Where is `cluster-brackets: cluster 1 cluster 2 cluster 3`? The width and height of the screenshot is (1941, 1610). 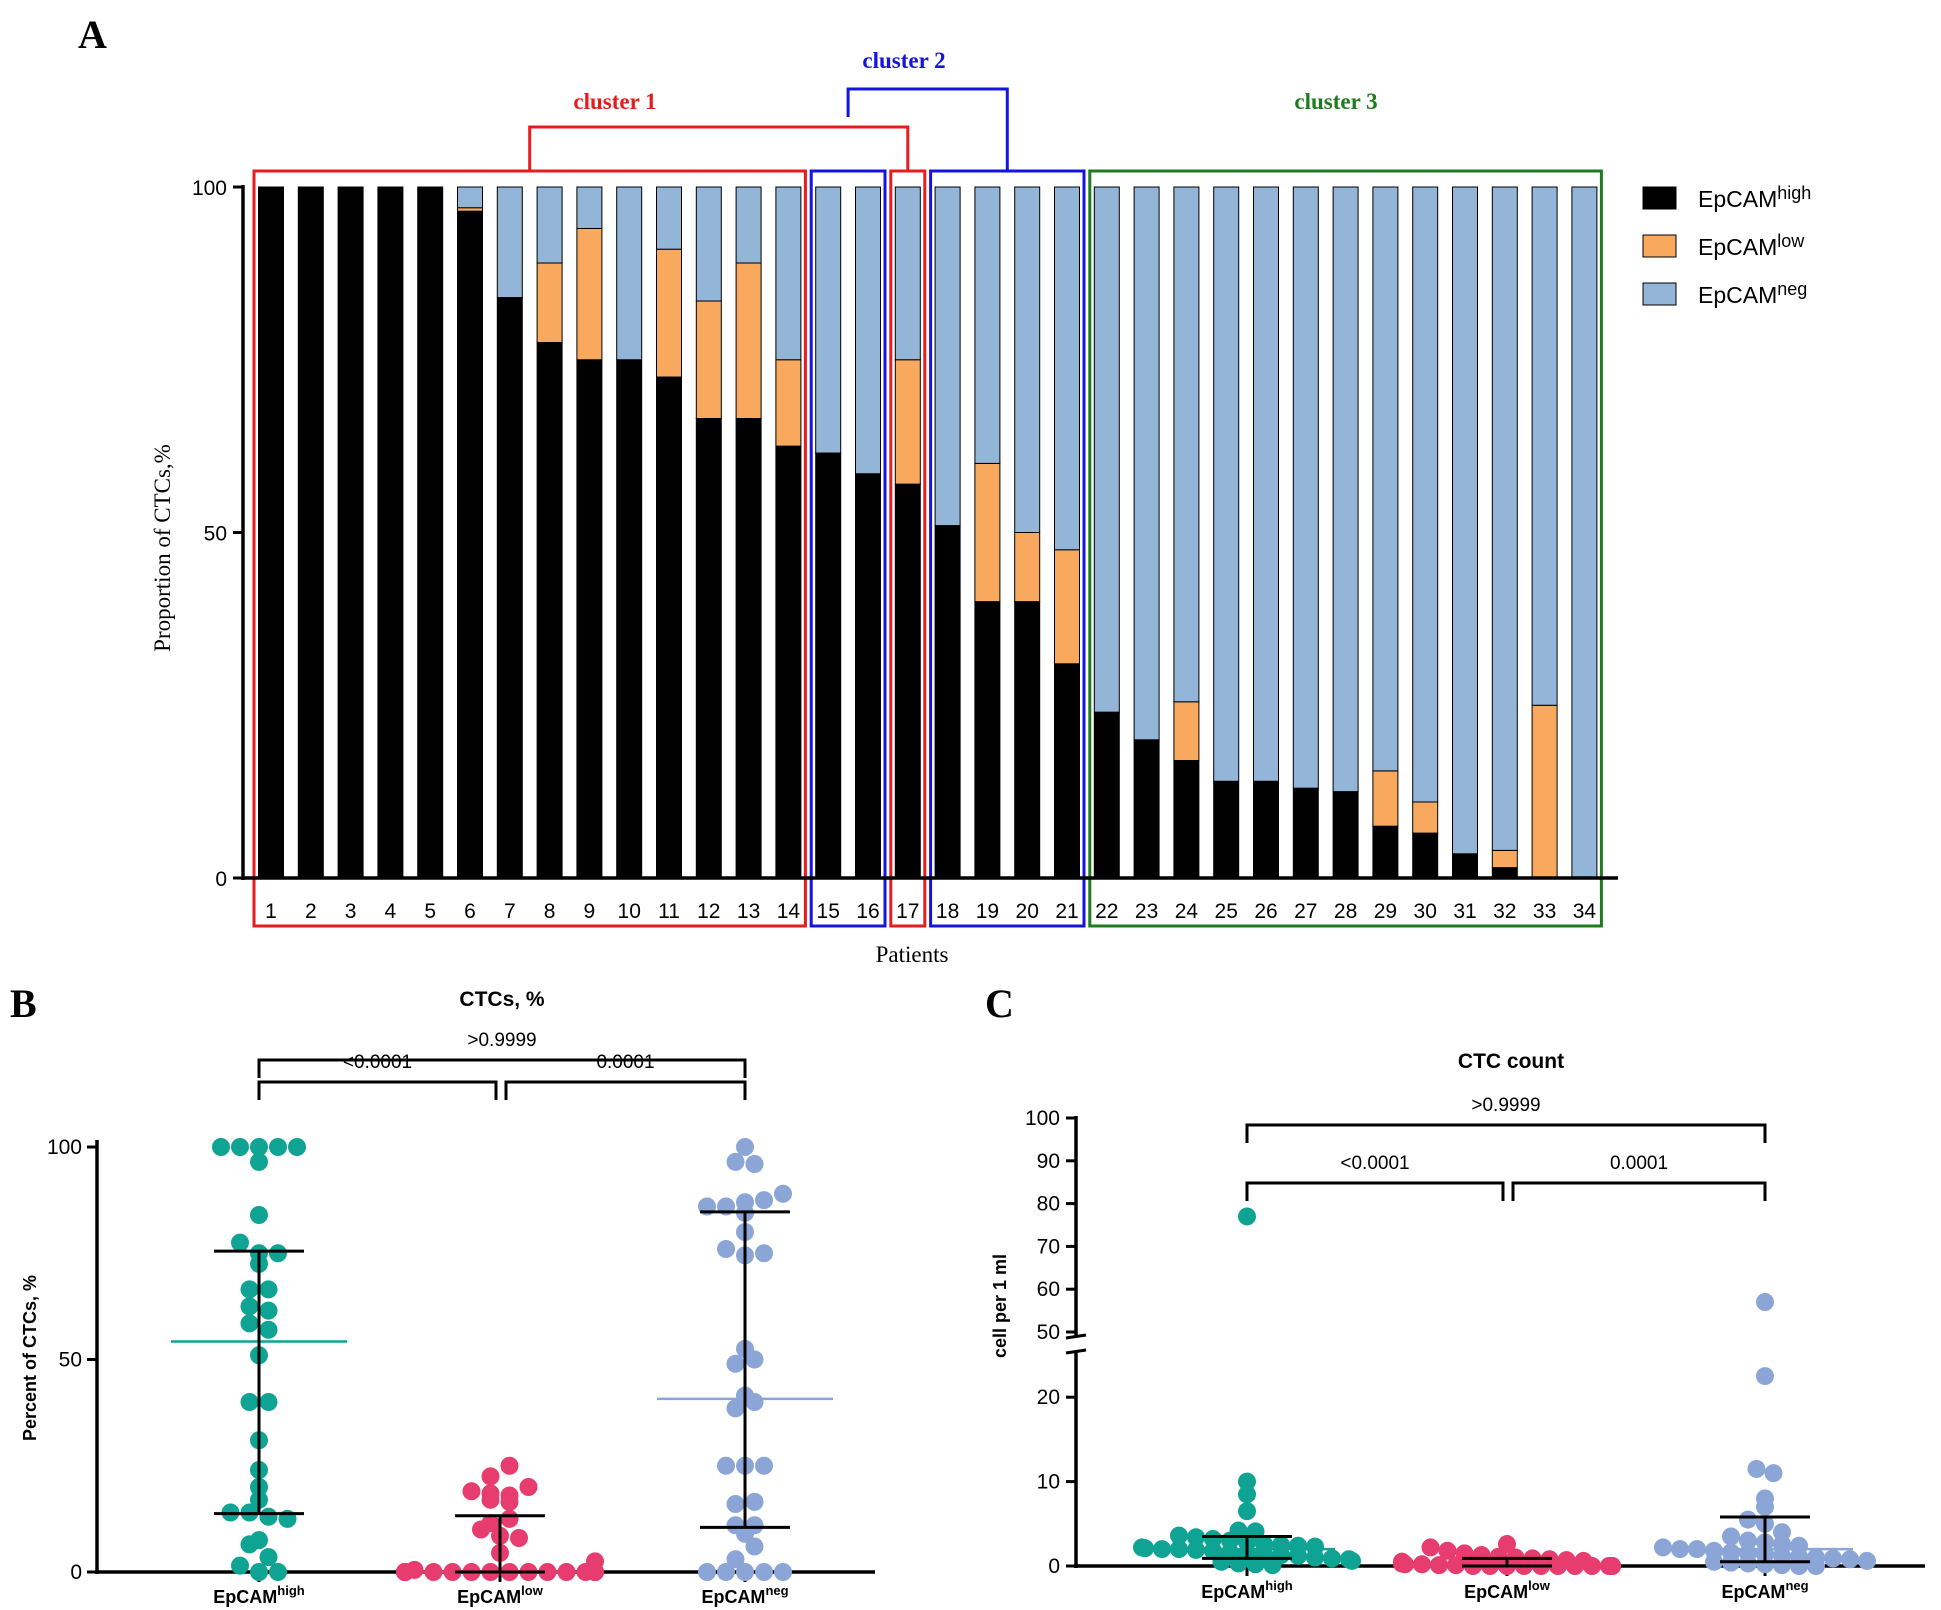
cluster-brackets: cluster 1 cluster 2 cluster 3 is located at coordinates (953, 109).